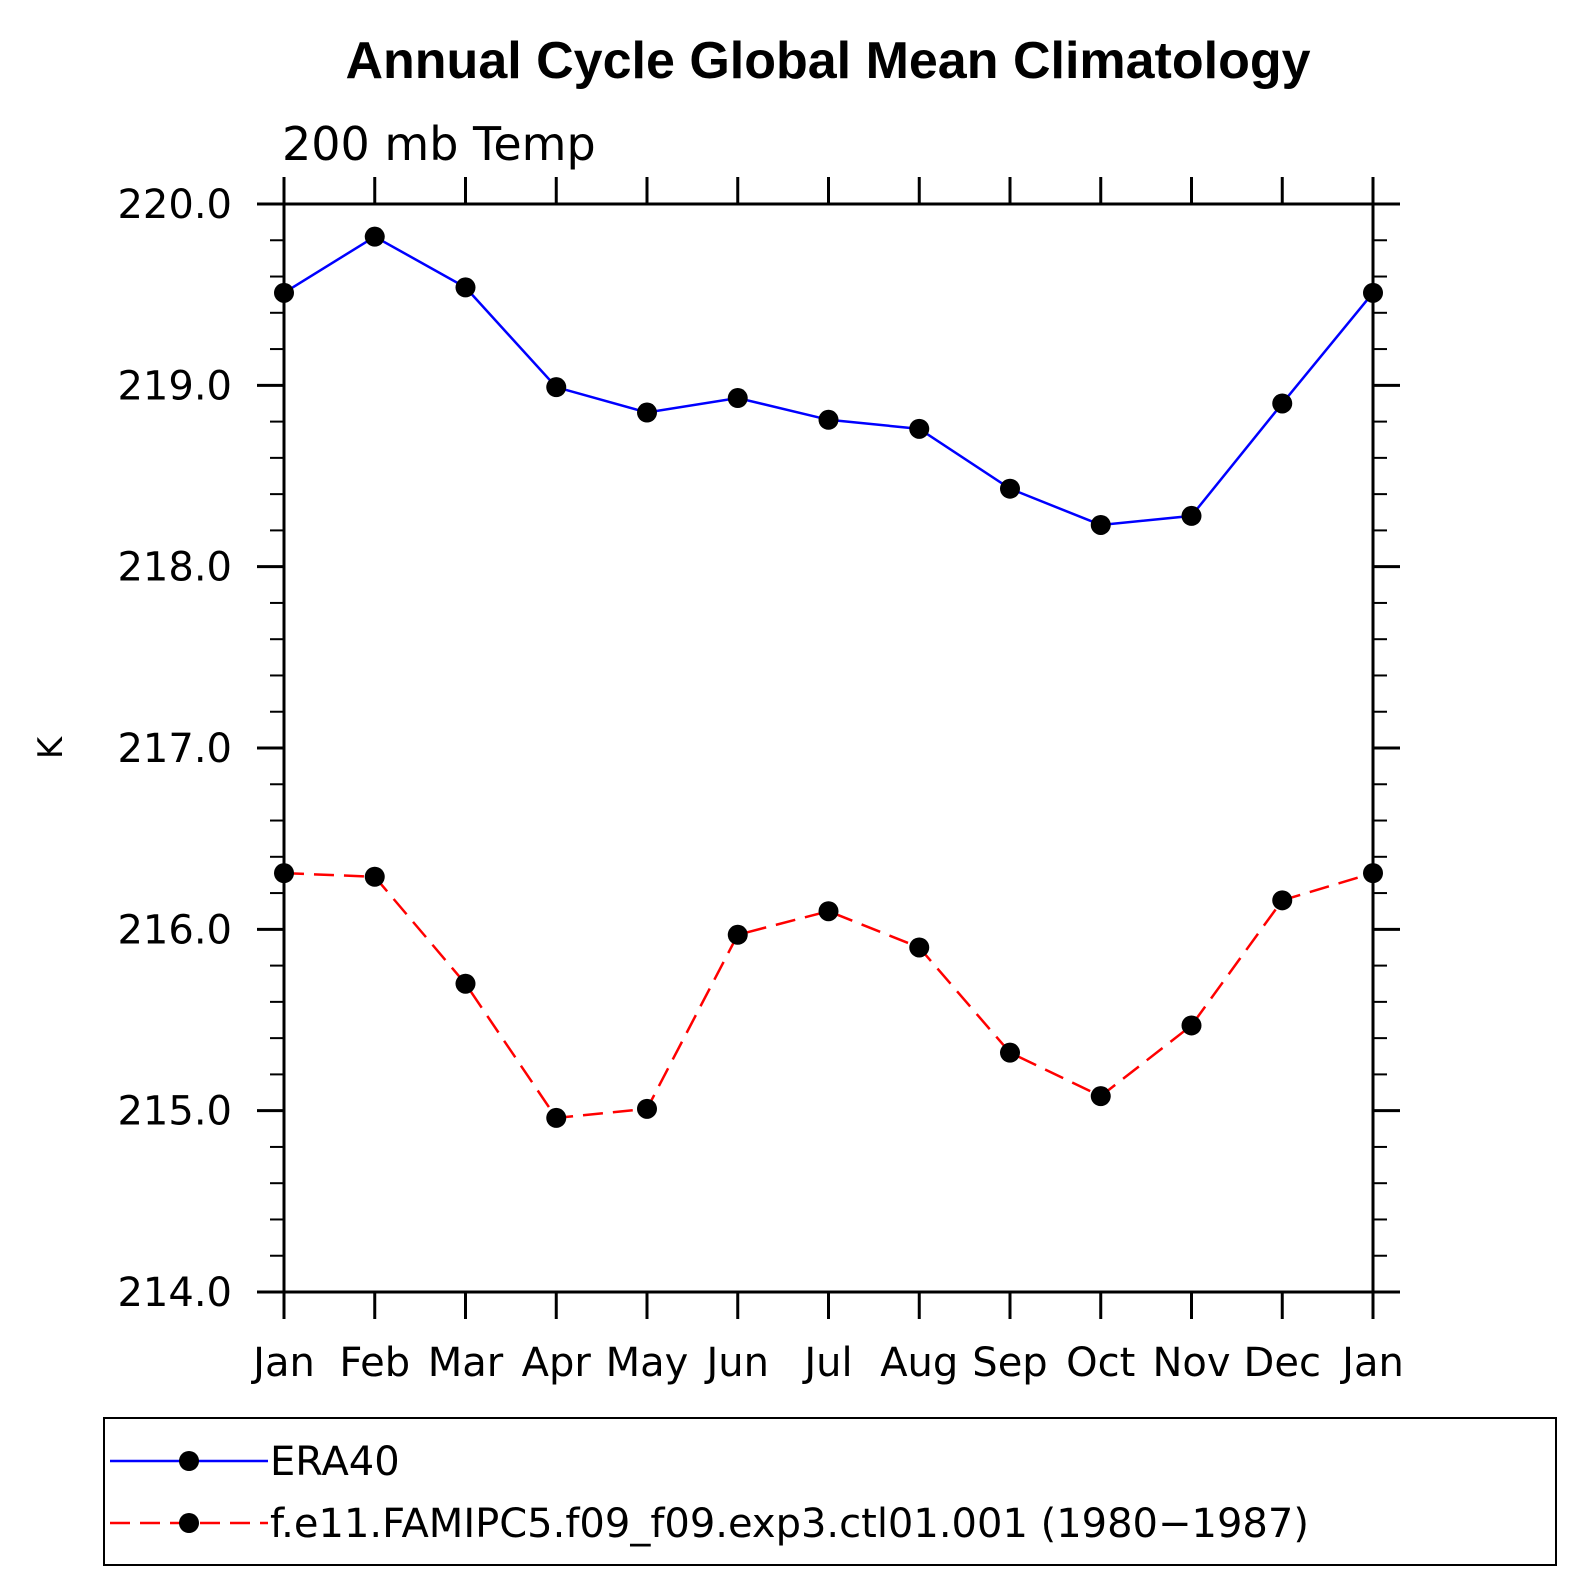 Image resolution: width=1591 pixels, height=1591 pixels. Describe the element at coordinates (1009, 1363) in the screenshot. I see `x-tick-label: Sep` at that location.